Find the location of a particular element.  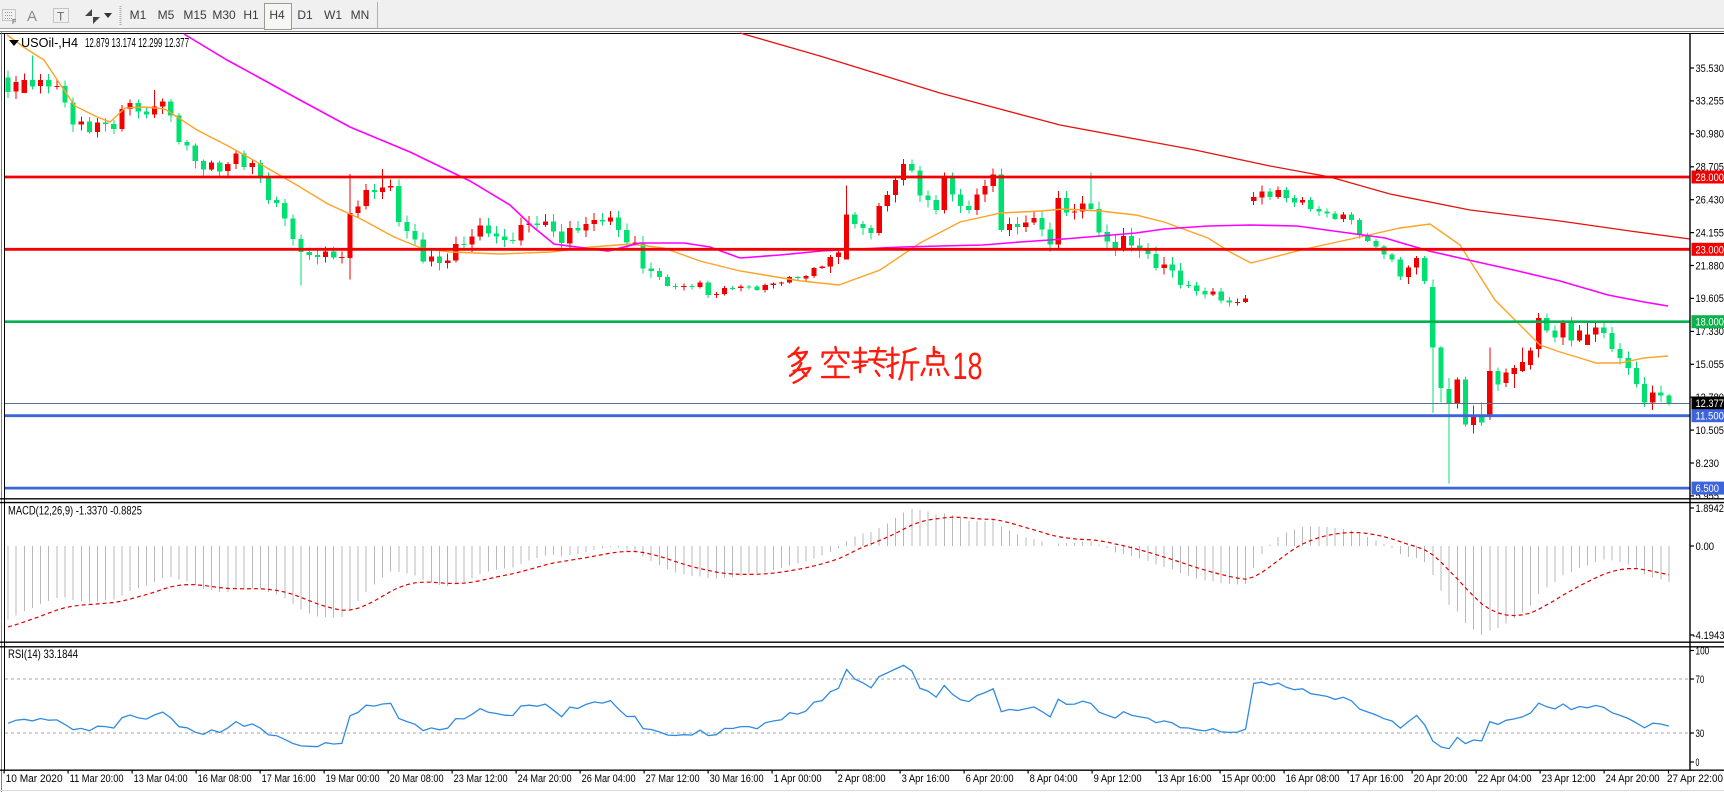

svg-text: 19 Mar 00:00 is located at coordinates (353, 779).